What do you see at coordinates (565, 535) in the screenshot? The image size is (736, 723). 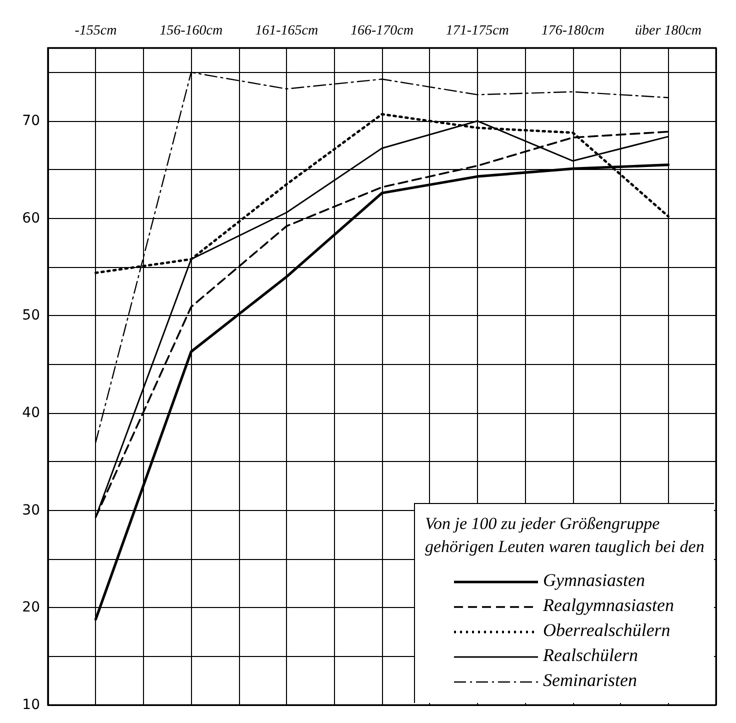 I see `legend-title: Von je 100 zu jeder Größengruppe gehörigen Leuten waren tauglich bei den` at bounding box center [565, 535].